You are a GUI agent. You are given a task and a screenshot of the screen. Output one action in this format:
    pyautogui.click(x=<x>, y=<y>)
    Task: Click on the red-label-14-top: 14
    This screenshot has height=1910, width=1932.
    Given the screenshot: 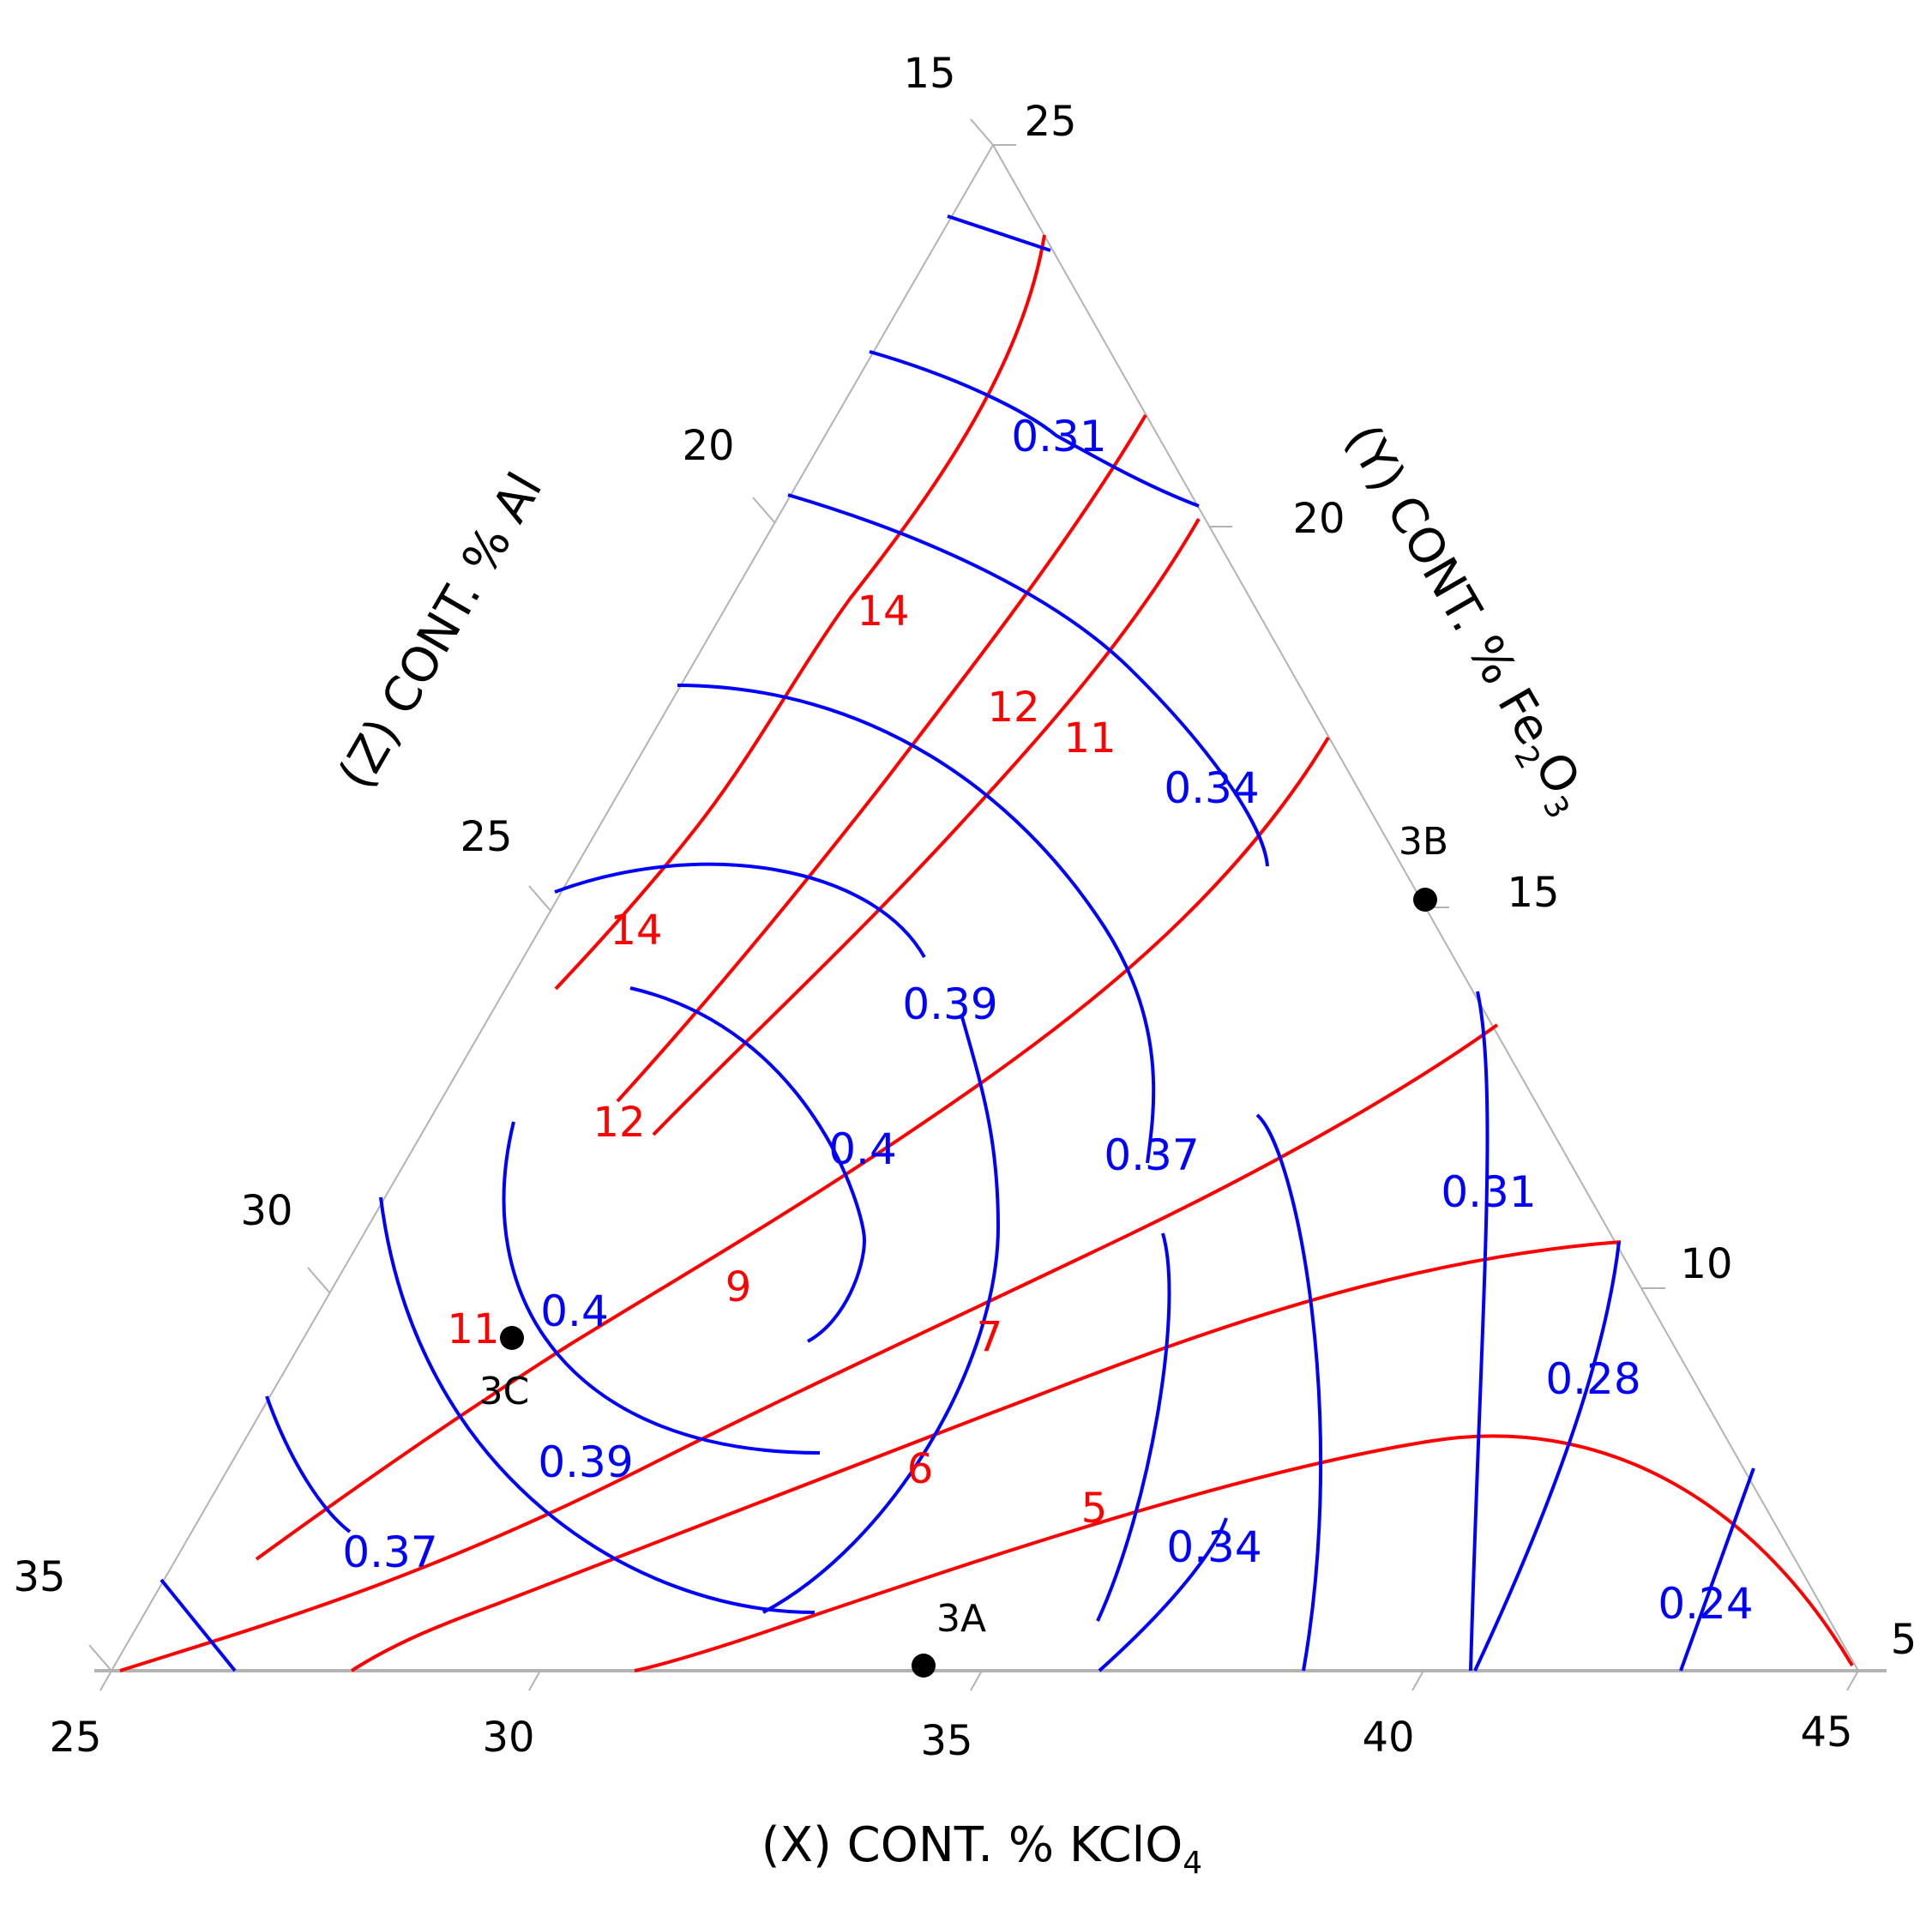 What is the action you would take?
    pyautogui.click(x=883, y=611)
    